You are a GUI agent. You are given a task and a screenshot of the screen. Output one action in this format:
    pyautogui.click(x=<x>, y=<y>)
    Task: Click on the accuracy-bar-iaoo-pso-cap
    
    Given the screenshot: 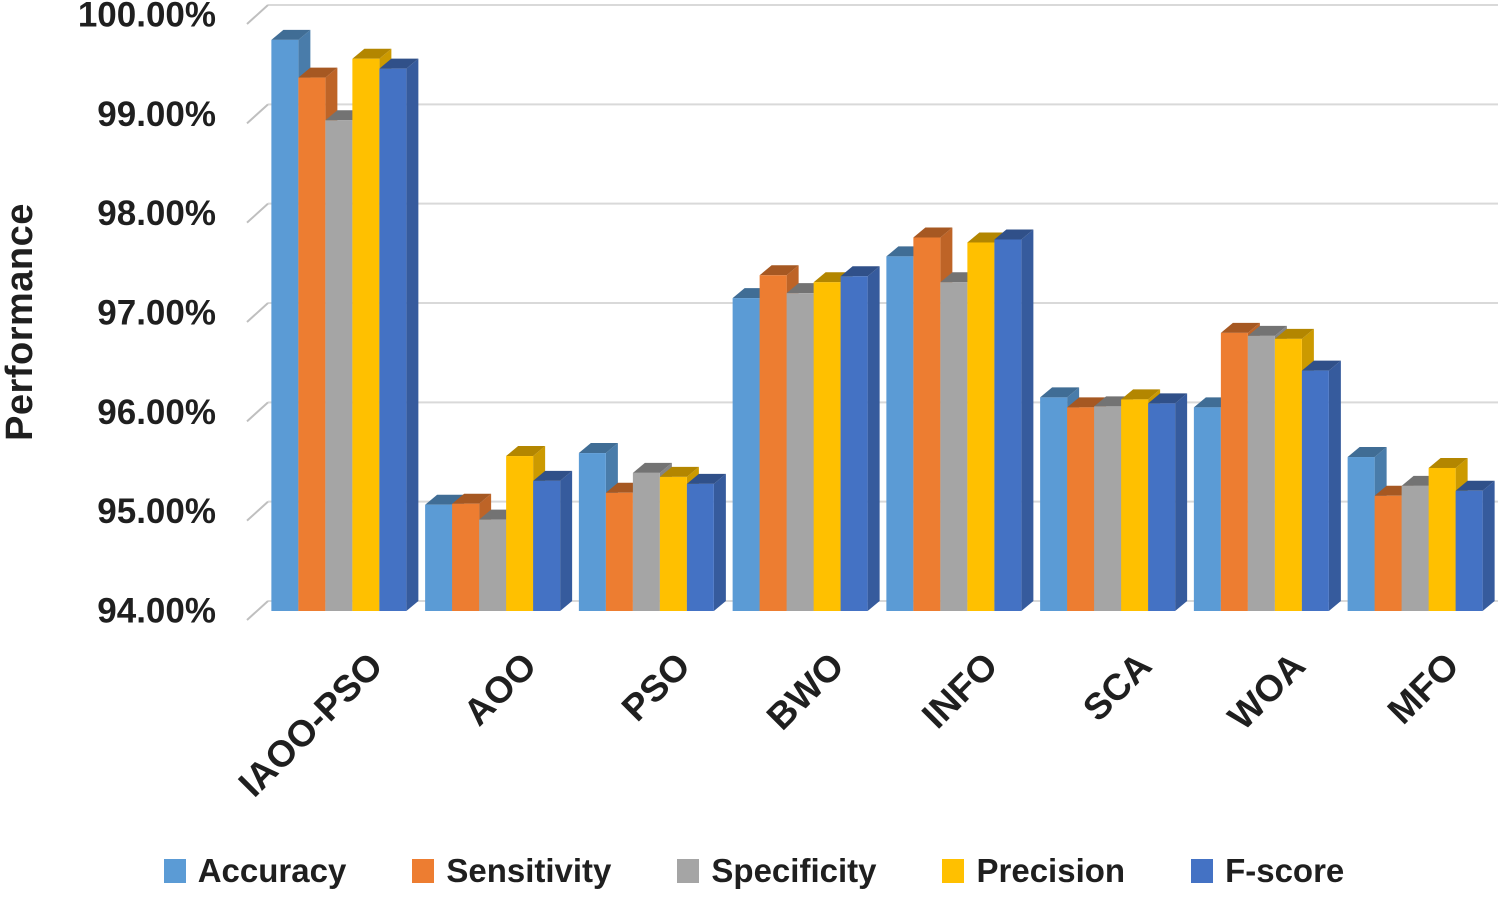 What is the action you would take?
    pyautogui.click(x=291, y=34)
    